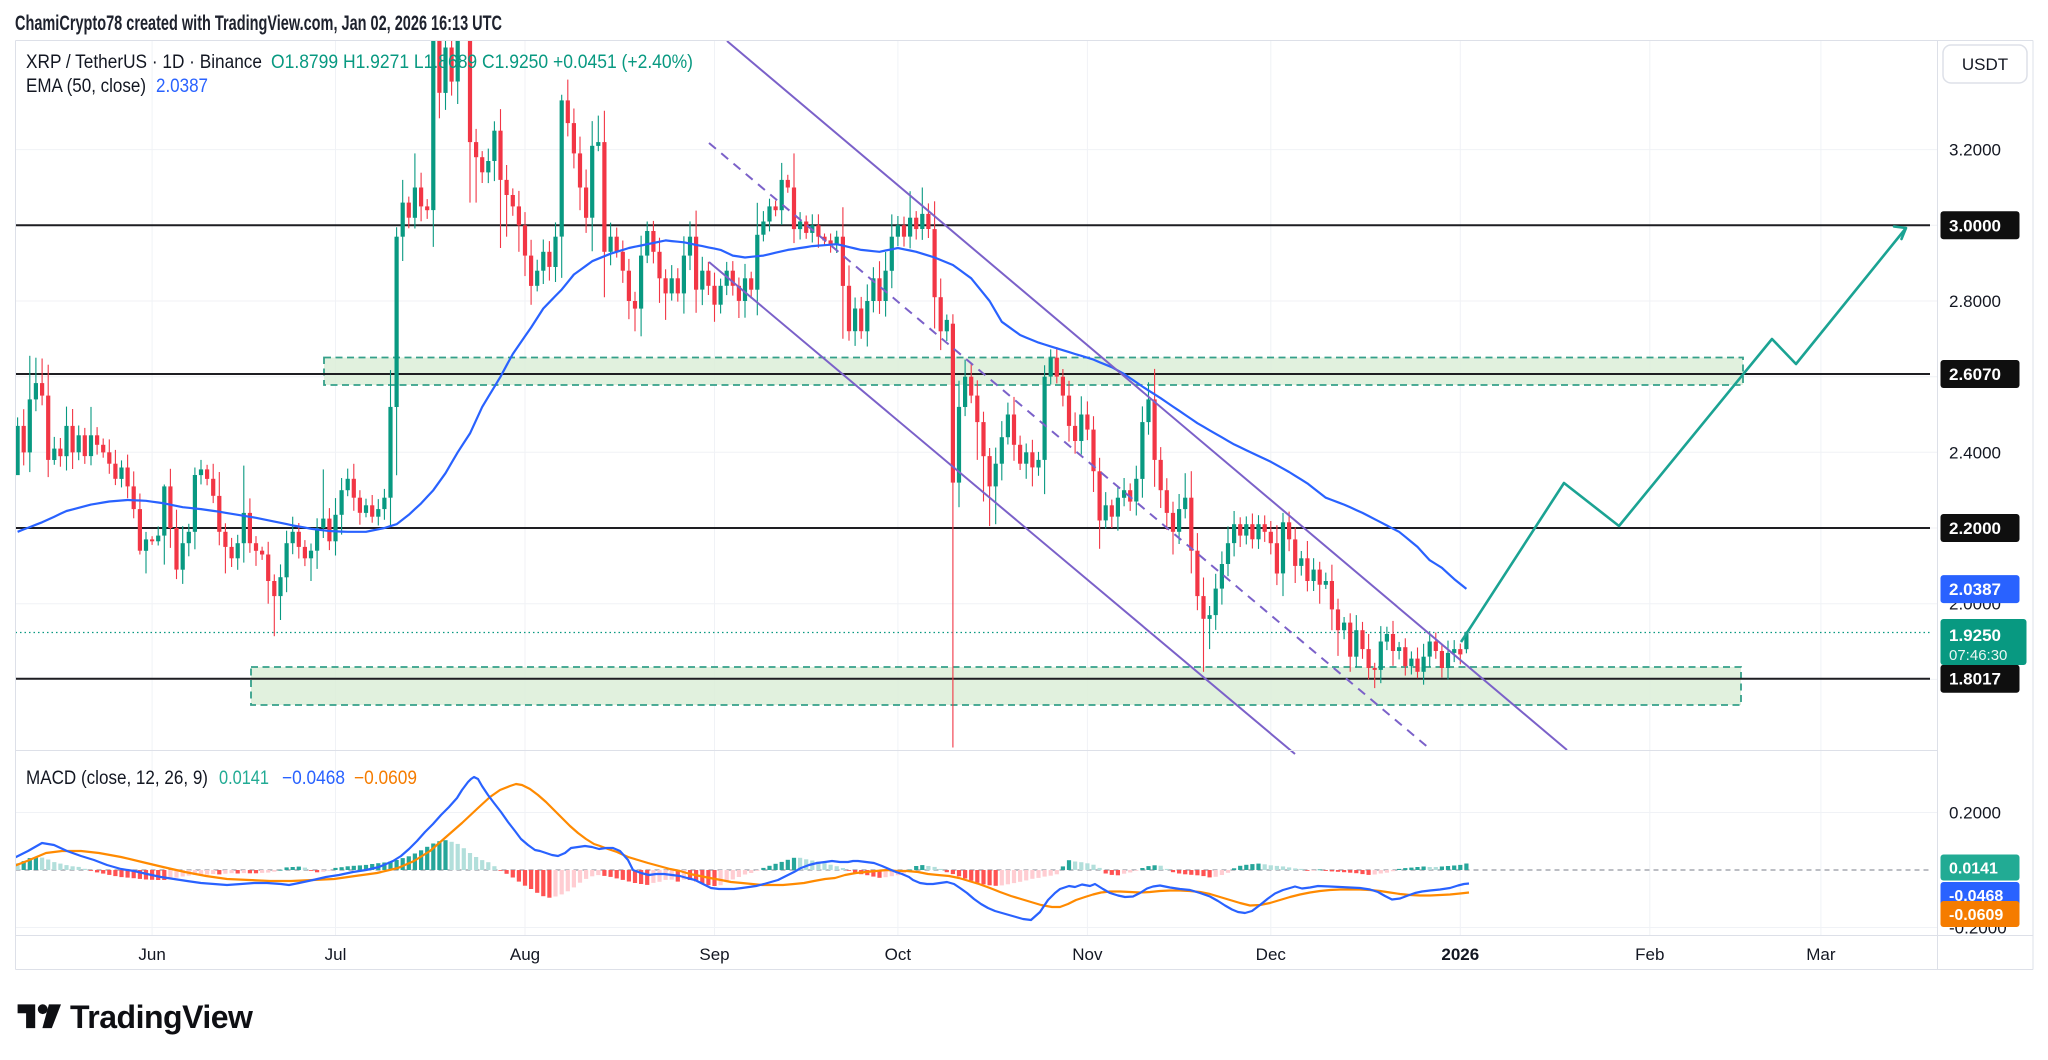  Describe the element at coordinates (1821, 954) in the screenshot. I see `svg-text: Mar` at that location.